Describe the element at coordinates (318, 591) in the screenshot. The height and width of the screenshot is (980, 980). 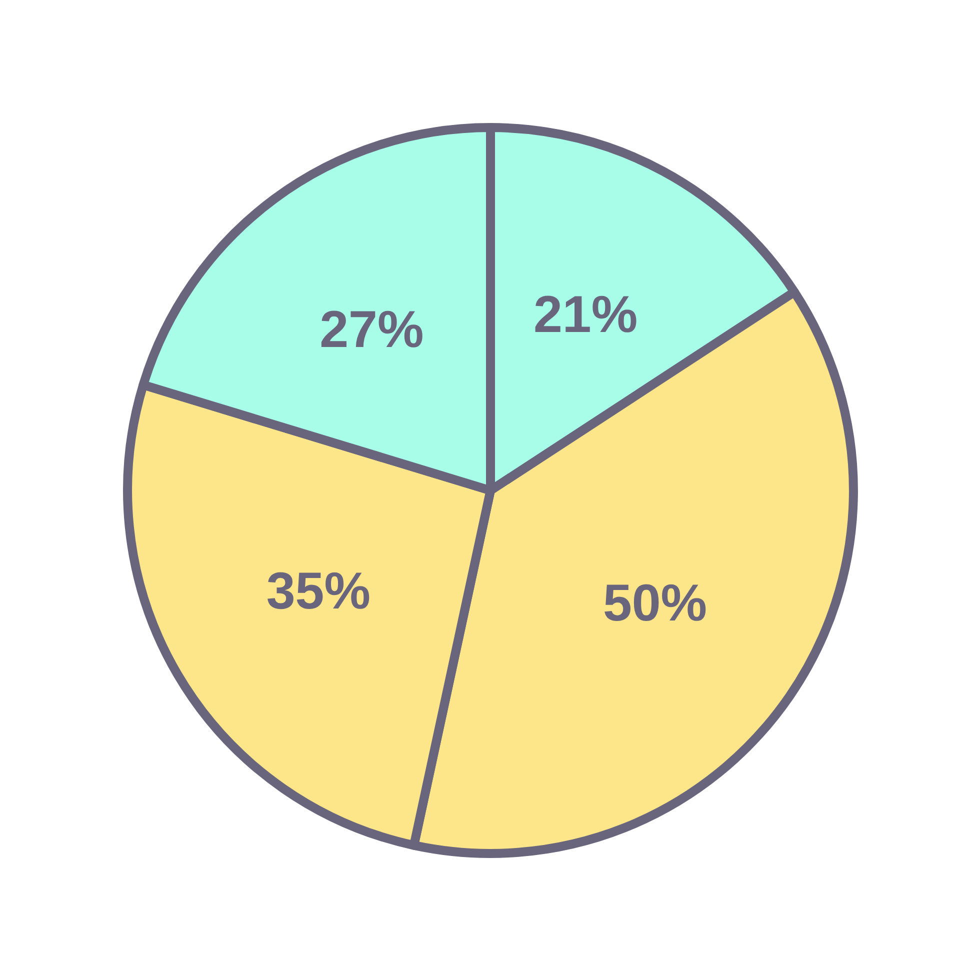
I see `data-label: 35%` at that location.